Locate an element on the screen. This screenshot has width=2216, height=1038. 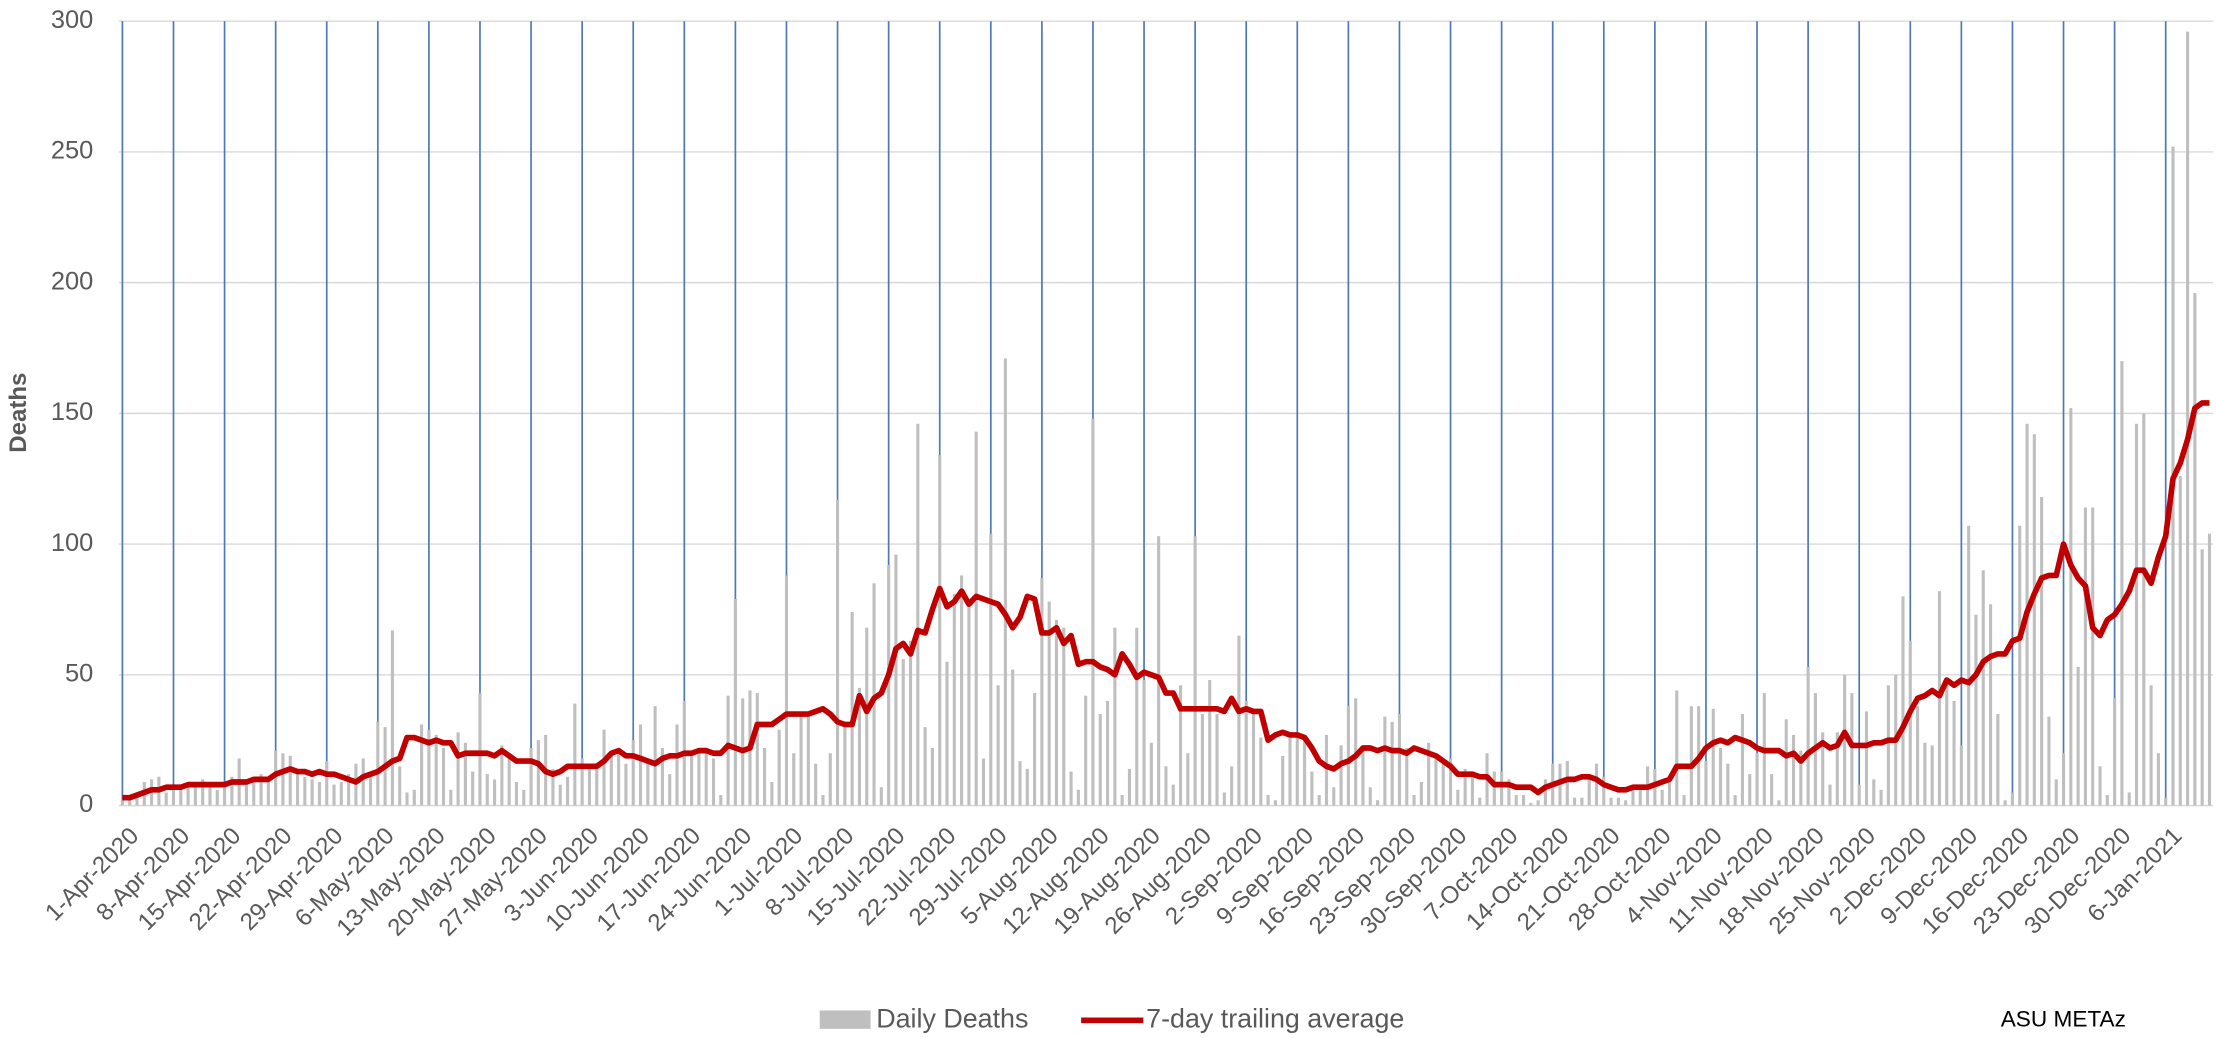
y-tick-label: 300 is located at coordinates (72, 20).